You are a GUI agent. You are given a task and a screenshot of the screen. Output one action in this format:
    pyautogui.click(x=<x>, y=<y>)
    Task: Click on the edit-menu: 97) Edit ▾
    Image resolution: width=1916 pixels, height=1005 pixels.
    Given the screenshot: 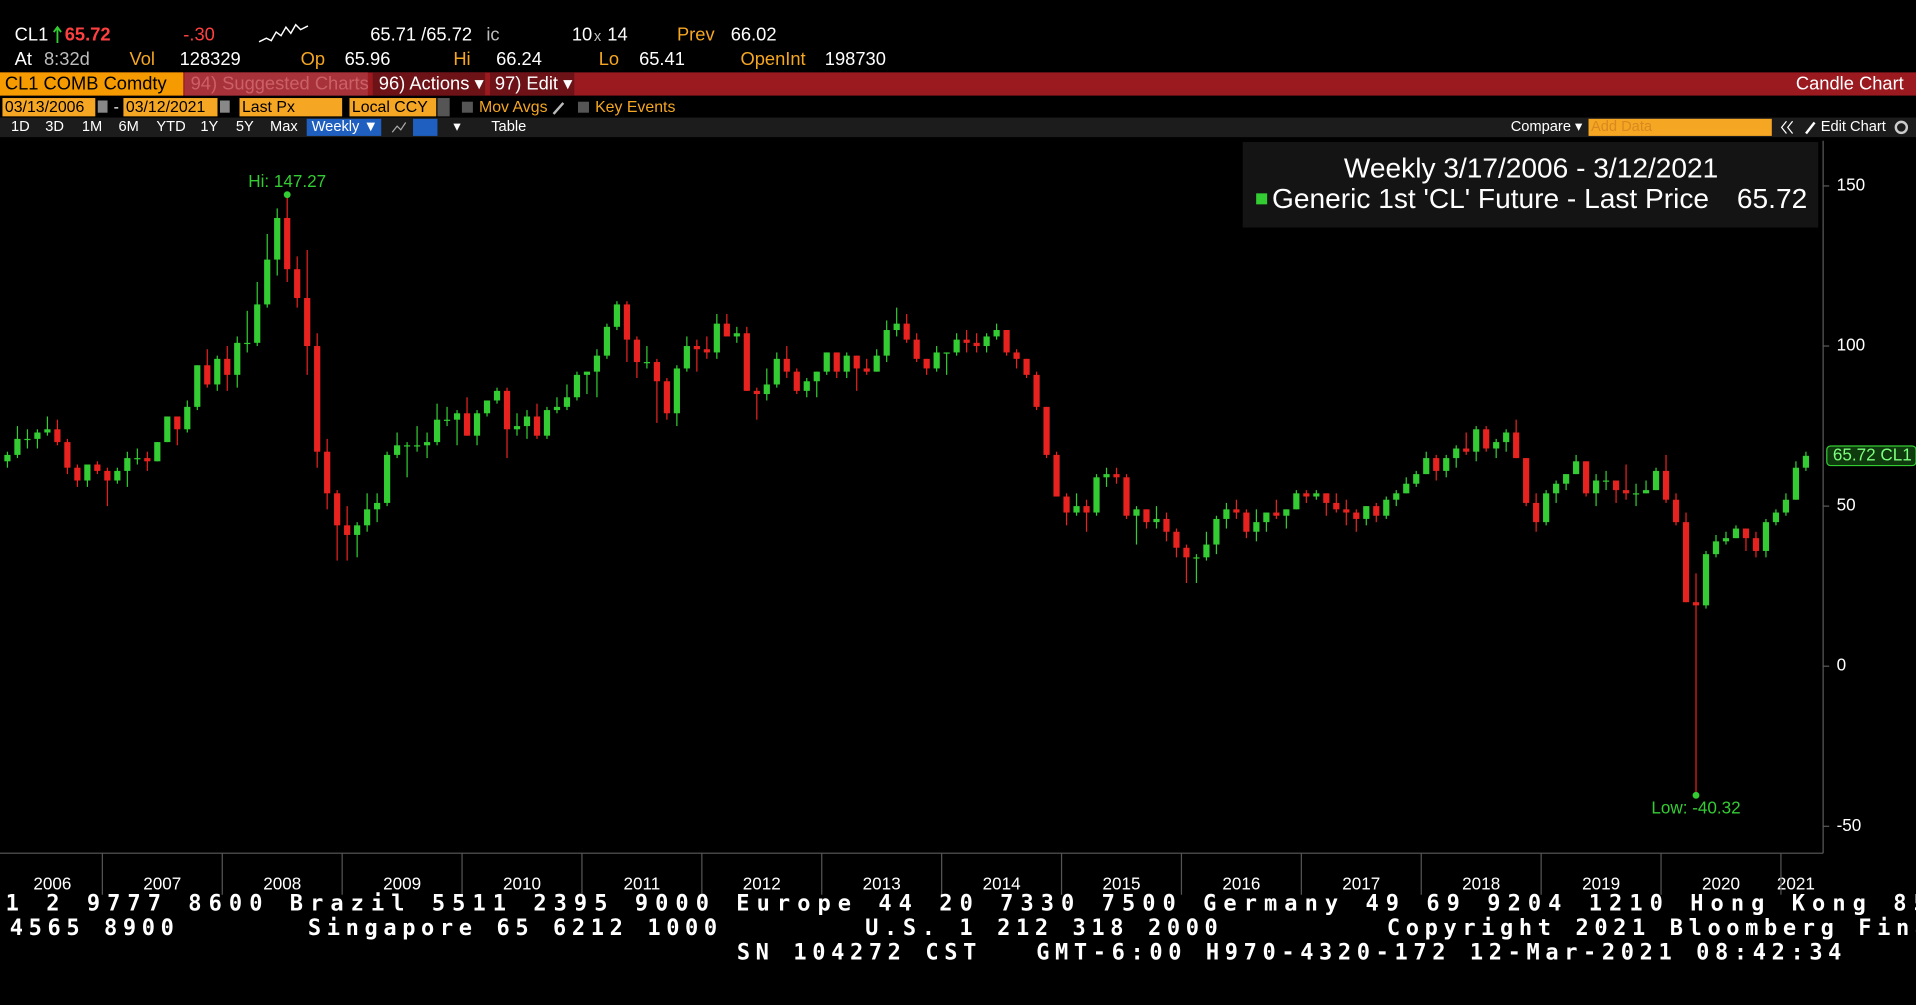 What is the action you would take?
    pyautogui.click(x=533, y=82)
    